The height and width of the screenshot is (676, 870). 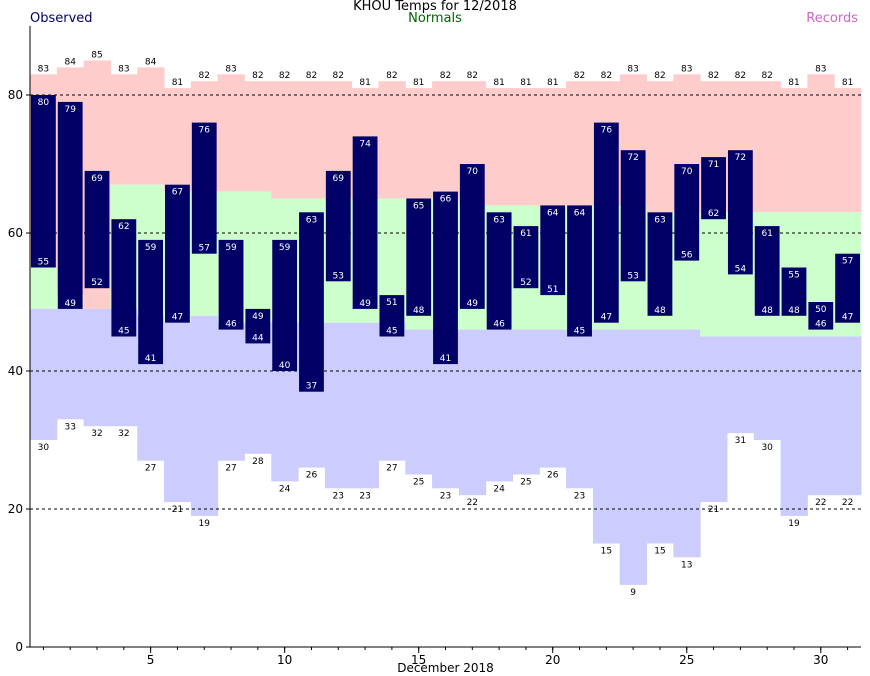 I want to click on observed-low-label: 52, so click(x=96, y=283).